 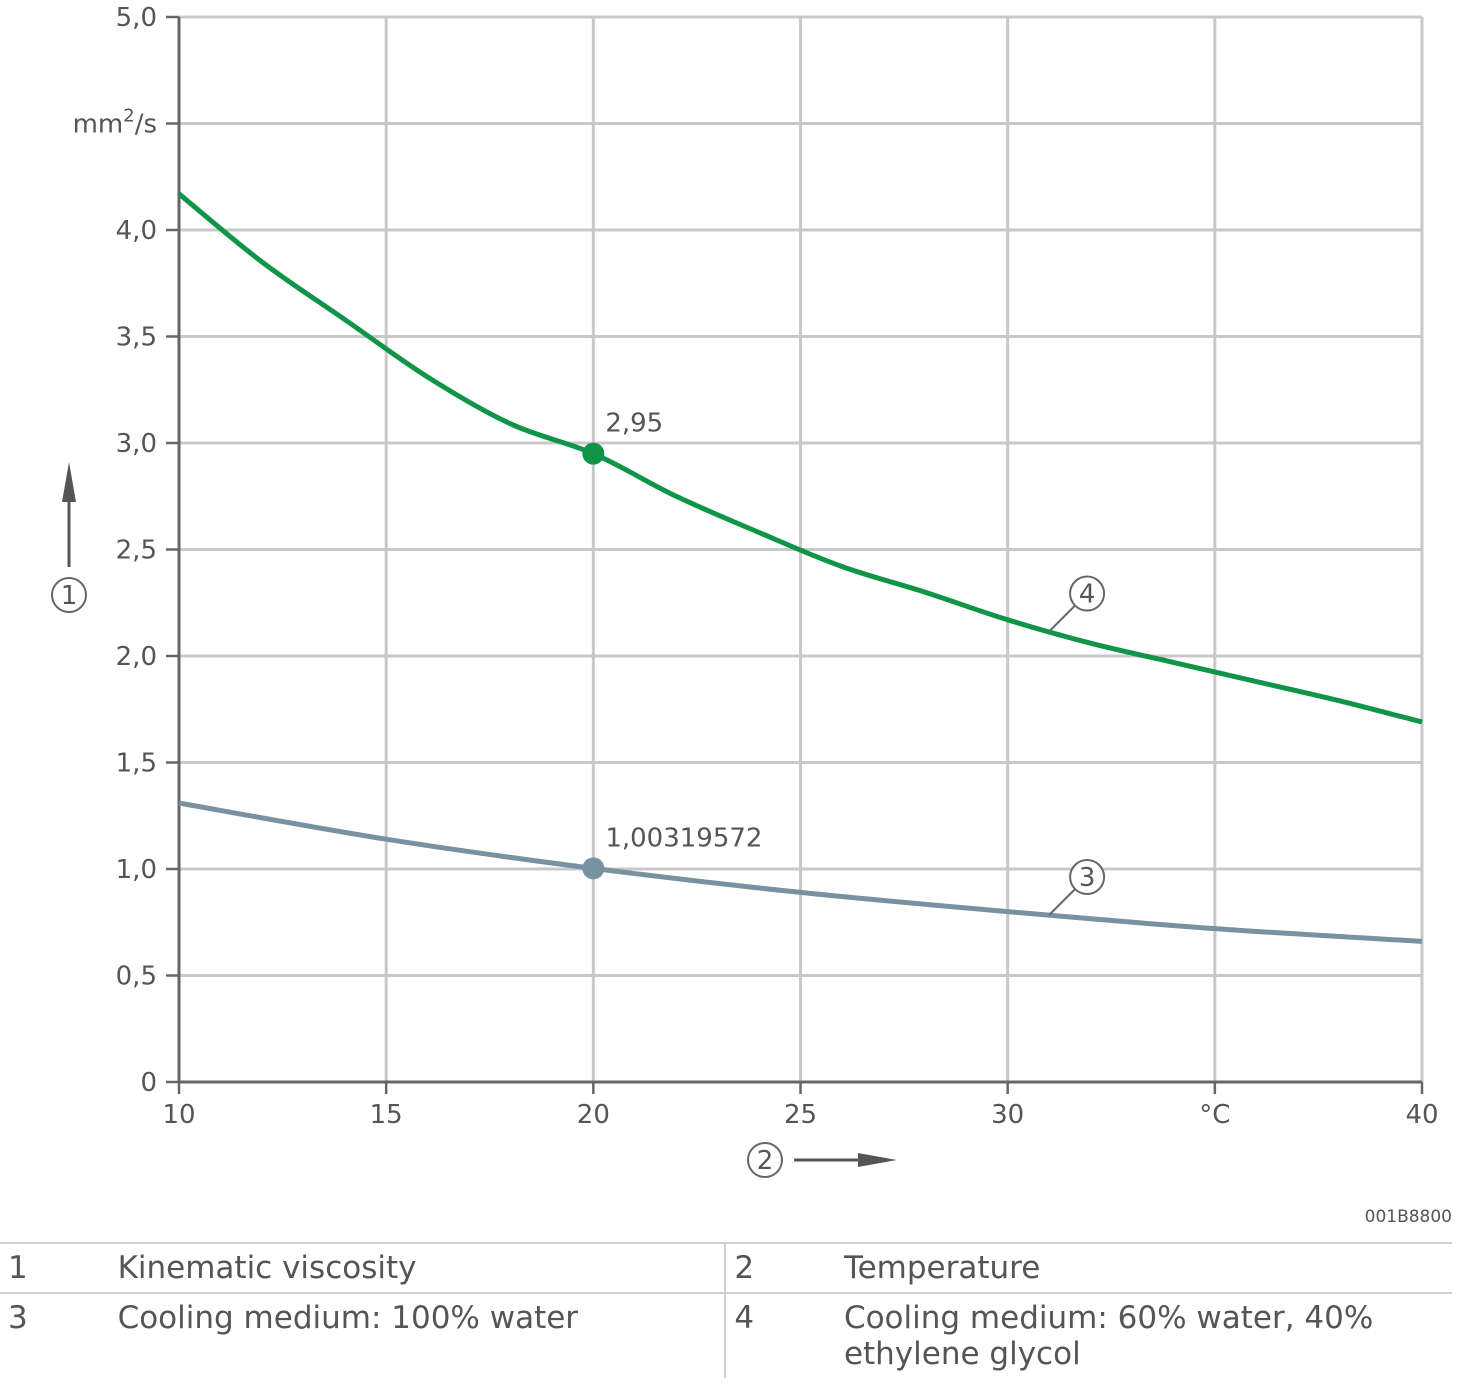 I want to click on y-axis-arrow-head, so click(x=69, y=482).